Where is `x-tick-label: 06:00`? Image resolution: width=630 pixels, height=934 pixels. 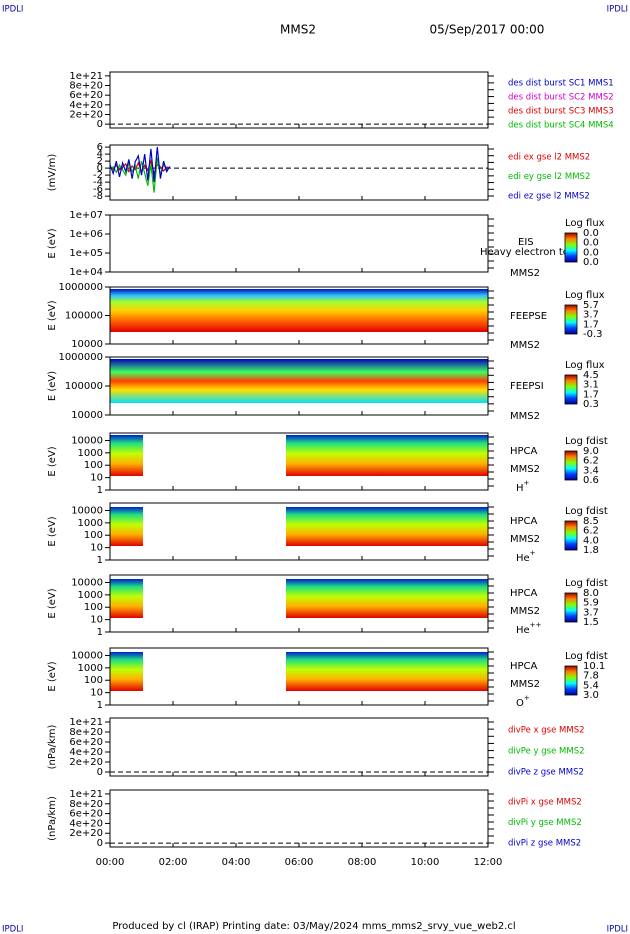
x-tick-label: 06:00 is located at coordinates (299, 862).